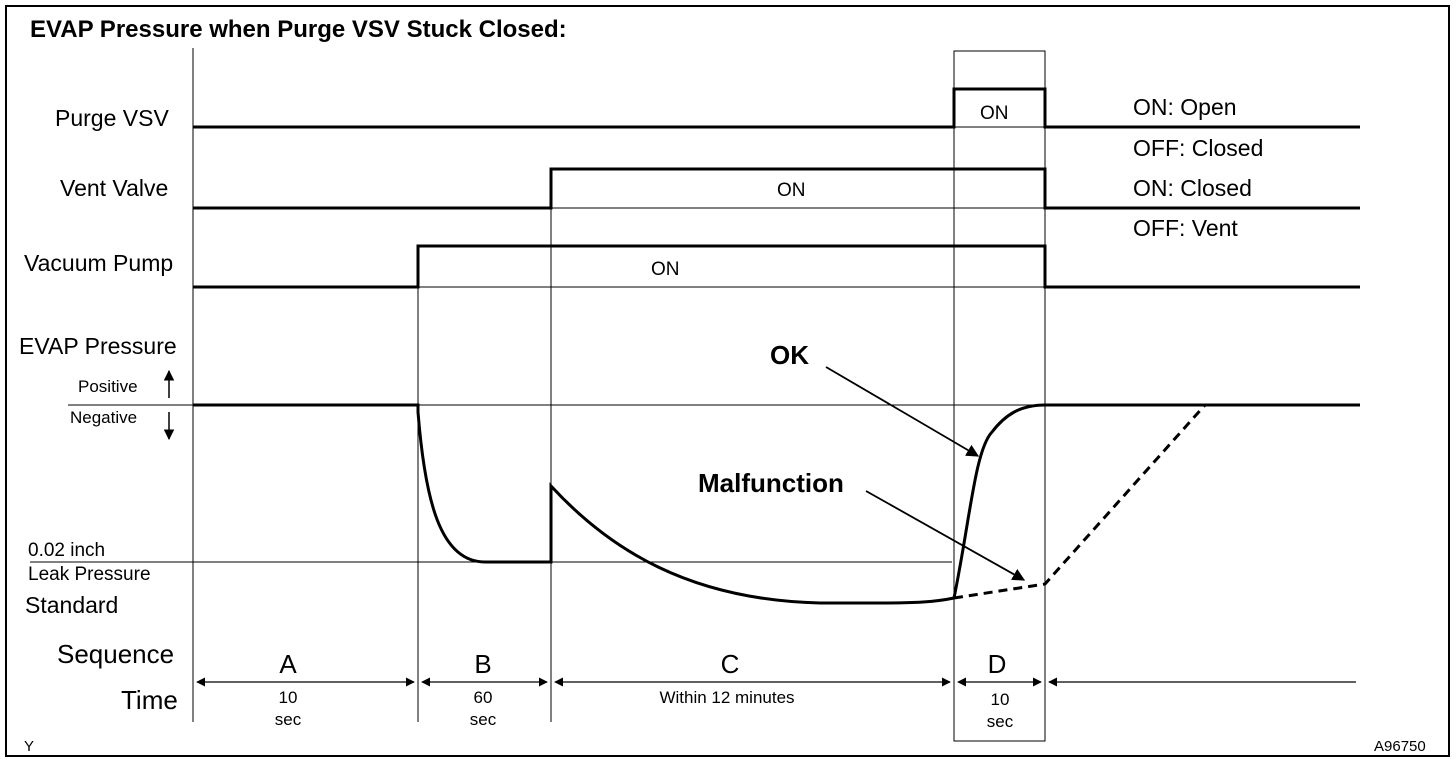  Describe the element at coordinates (288, 664) in the screenshot. I see `sequence-letter-a: A` at that location.